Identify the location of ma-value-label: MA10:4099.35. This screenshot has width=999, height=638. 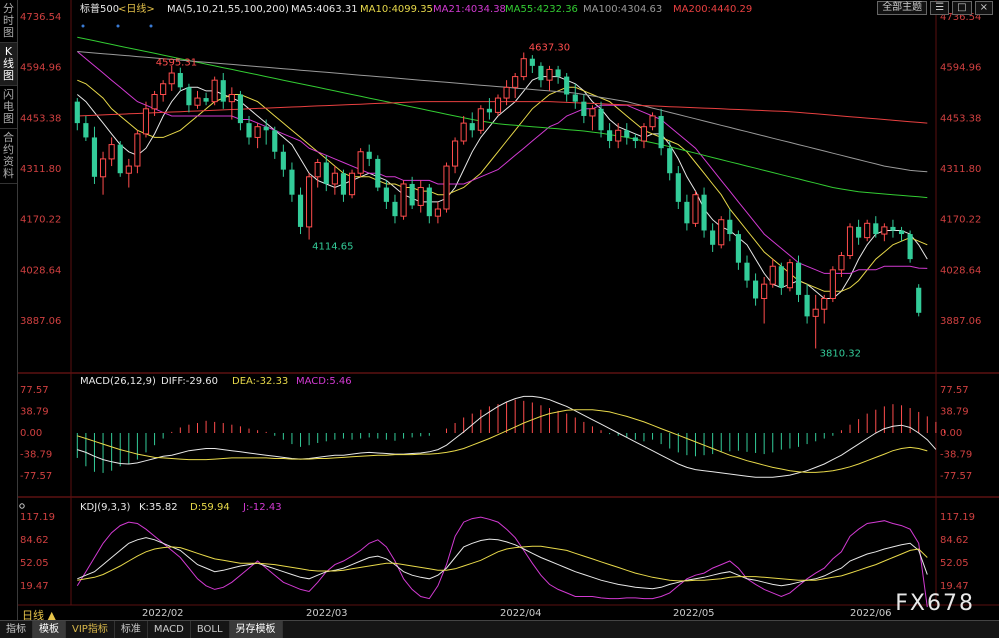
(396, 9).